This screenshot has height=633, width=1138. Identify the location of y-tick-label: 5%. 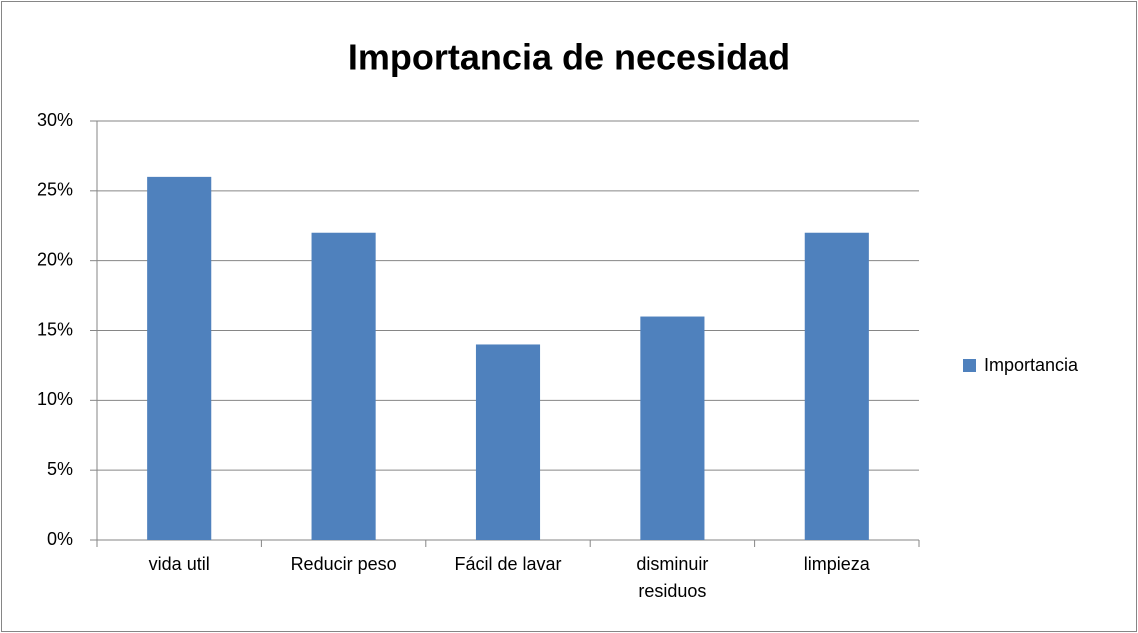
(60, 469).